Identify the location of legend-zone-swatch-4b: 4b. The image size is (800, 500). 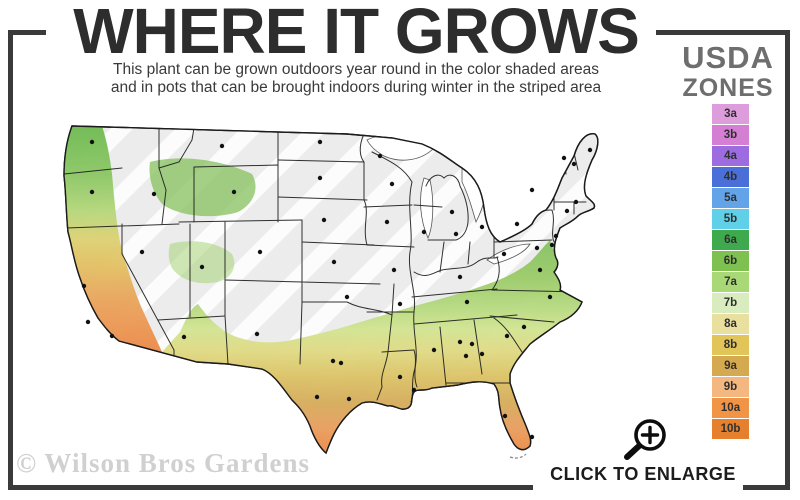
(730, 177).